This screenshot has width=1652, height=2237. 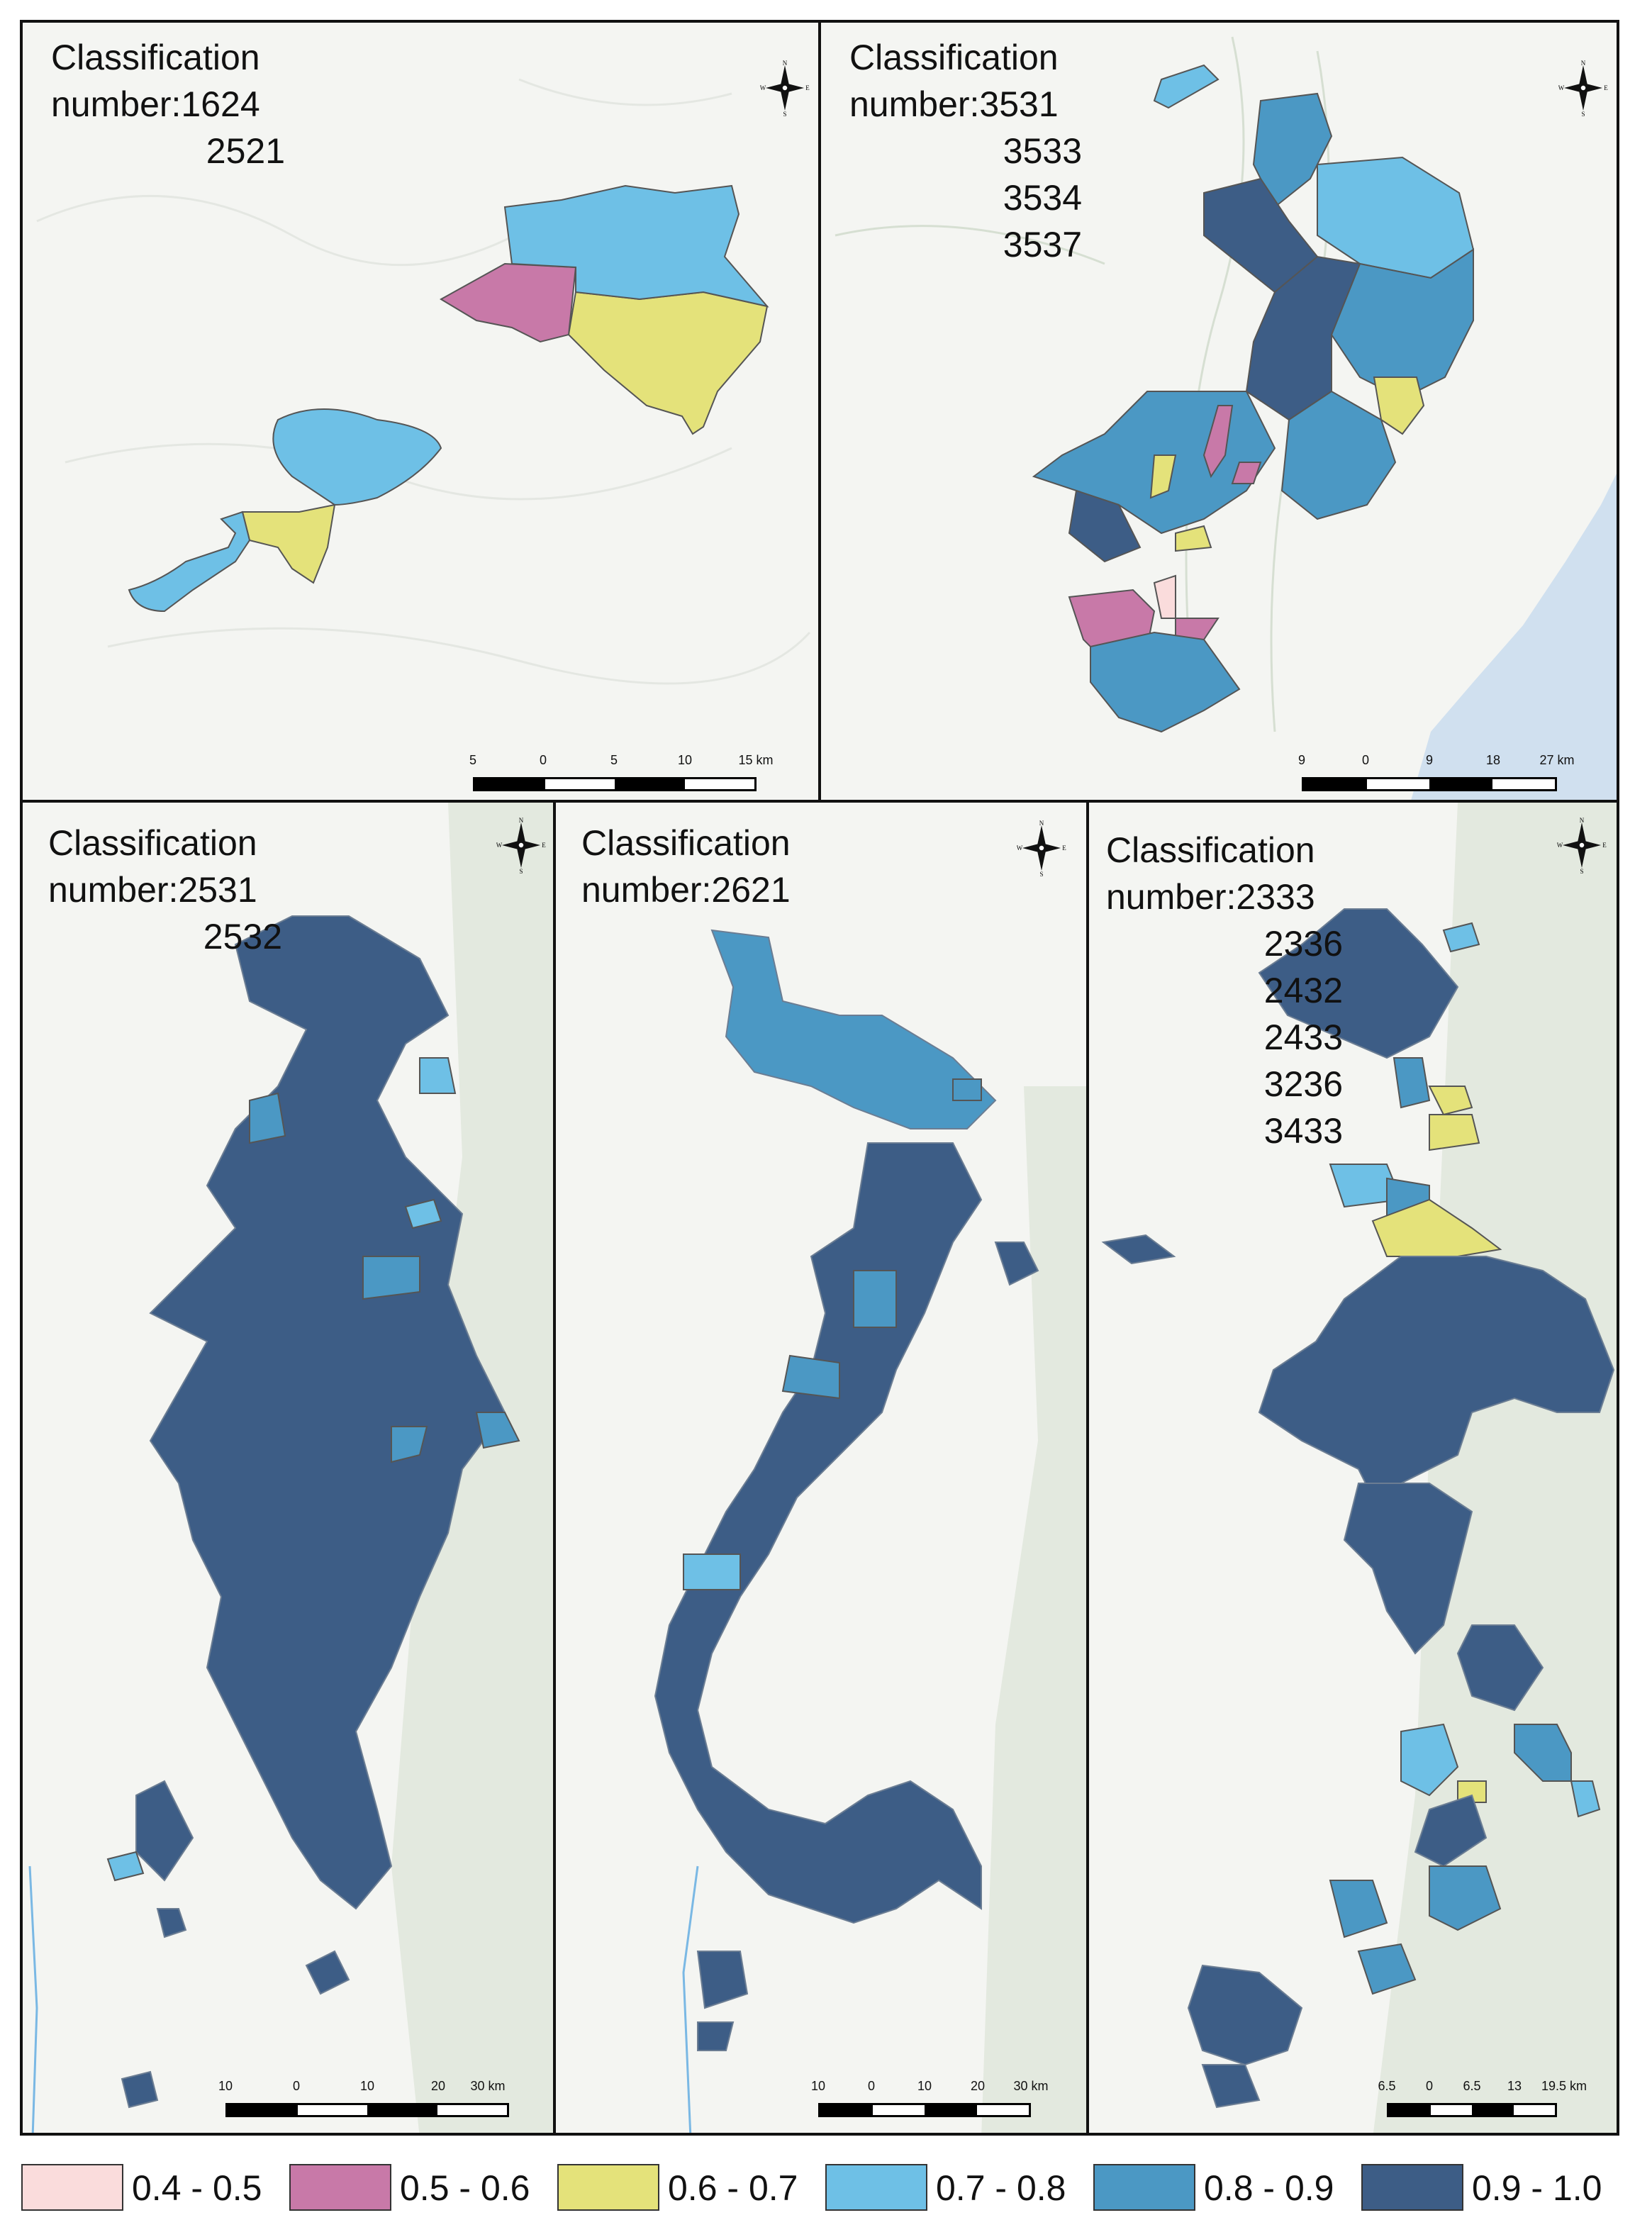 What do you see at coordinates (1031, 2086) in the screenshot?
I see `scale-label: 30 km` at bounding box center [1031, 2086].